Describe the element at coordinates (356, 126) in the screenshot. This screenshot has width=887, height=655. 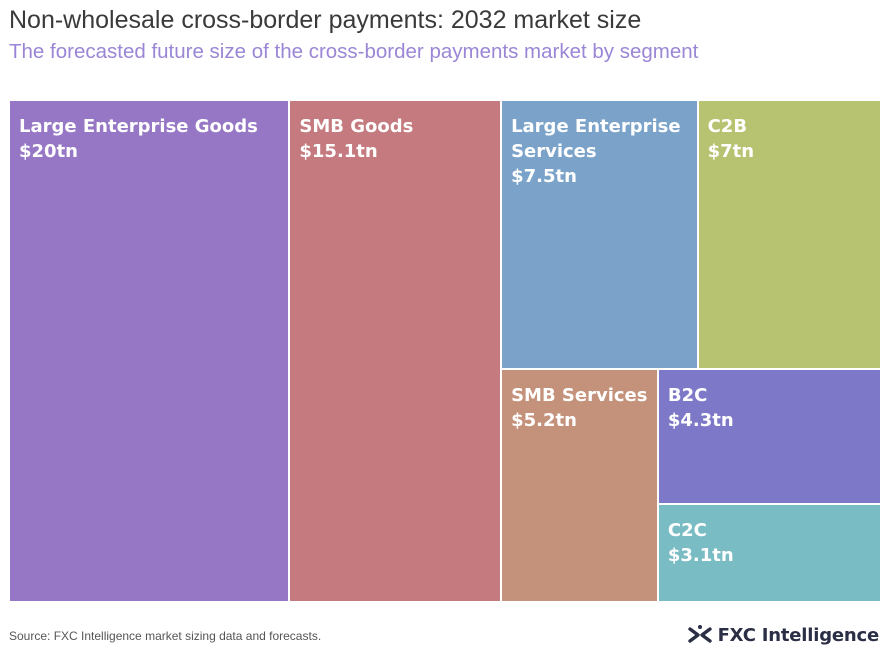
I see `cell-label: SMB Goods` at that location.